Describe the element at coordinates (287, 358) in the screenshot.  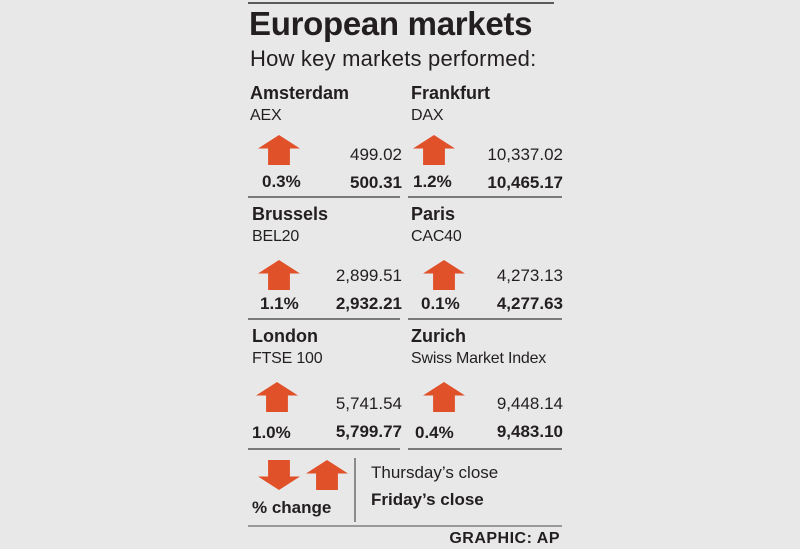
I see `market-index: FTSE 100` at that location.